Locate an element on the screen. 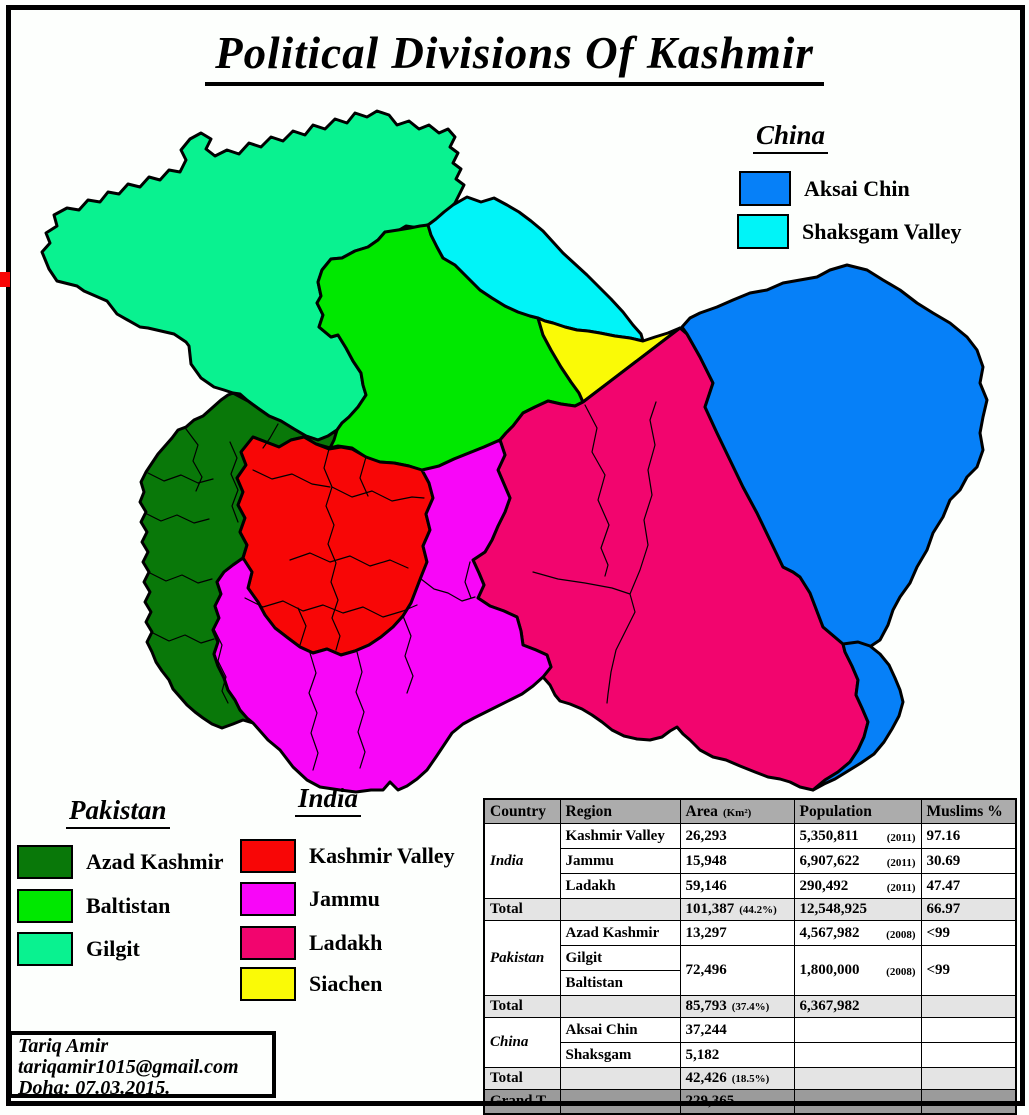 The height and width of the screenshot is (1115, 1029). jammu-district-boundaries is located at coordinates (360, 666).